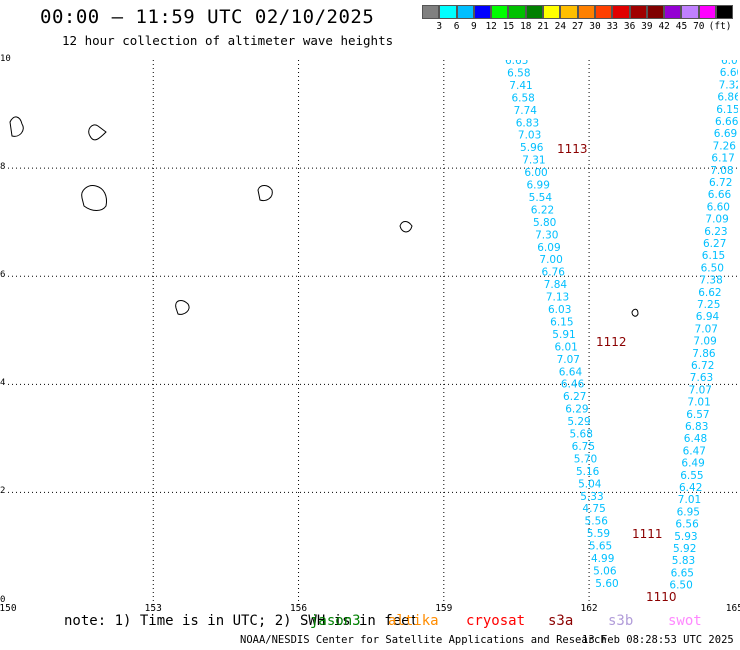 The height and width of the screenshot is (650, 740). What do you see at coordinates (3, 167) in the screenshot?
I see `y-axis-tick-label: 8` at bounding box center [3, 167].